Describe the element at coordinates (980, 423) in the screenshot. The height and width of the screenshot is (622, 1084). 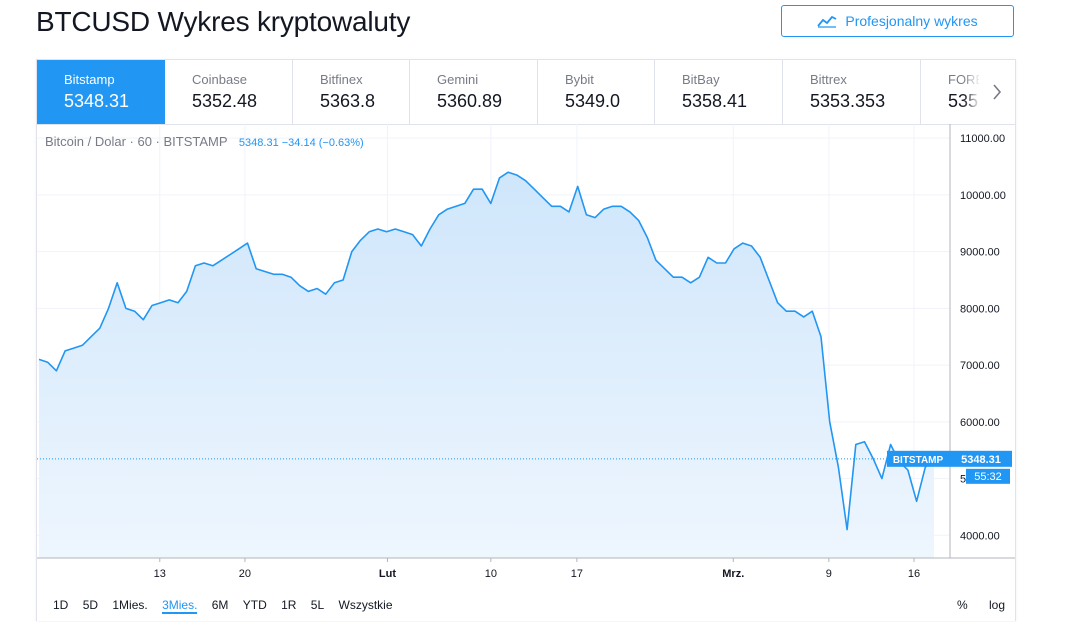
I see `y-tick-label: 6000.00` at that location.